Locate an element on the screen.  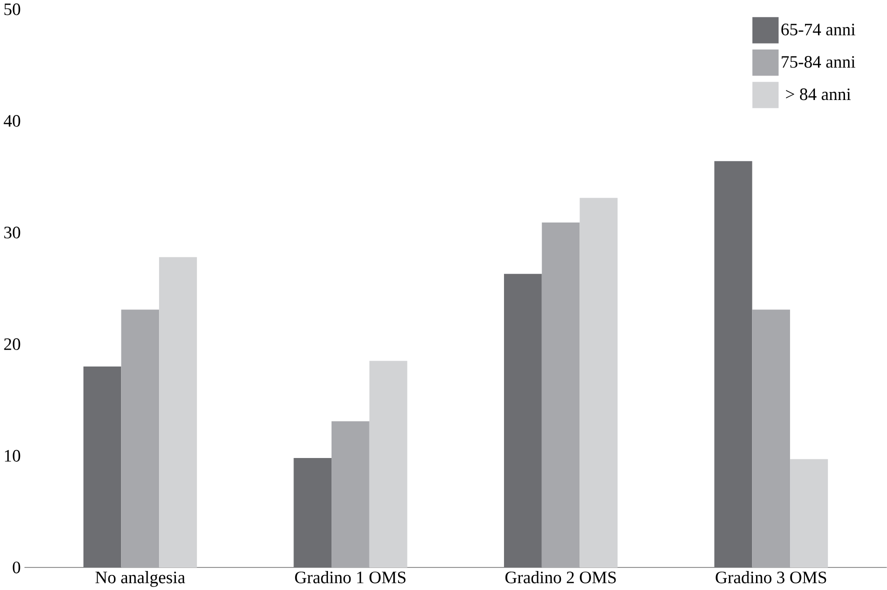
x-tick-label: Gradino 2 OMS is located at coordinates (560, 577).